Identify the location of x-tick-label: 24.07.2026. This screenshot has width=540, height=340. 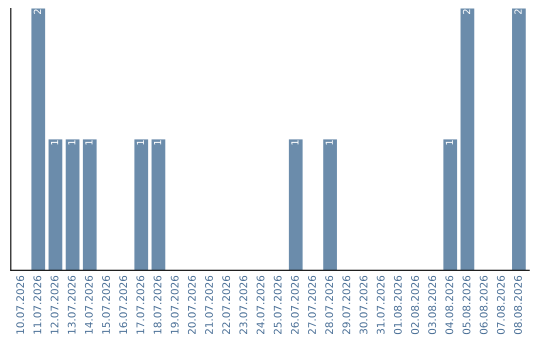
(260, 305).